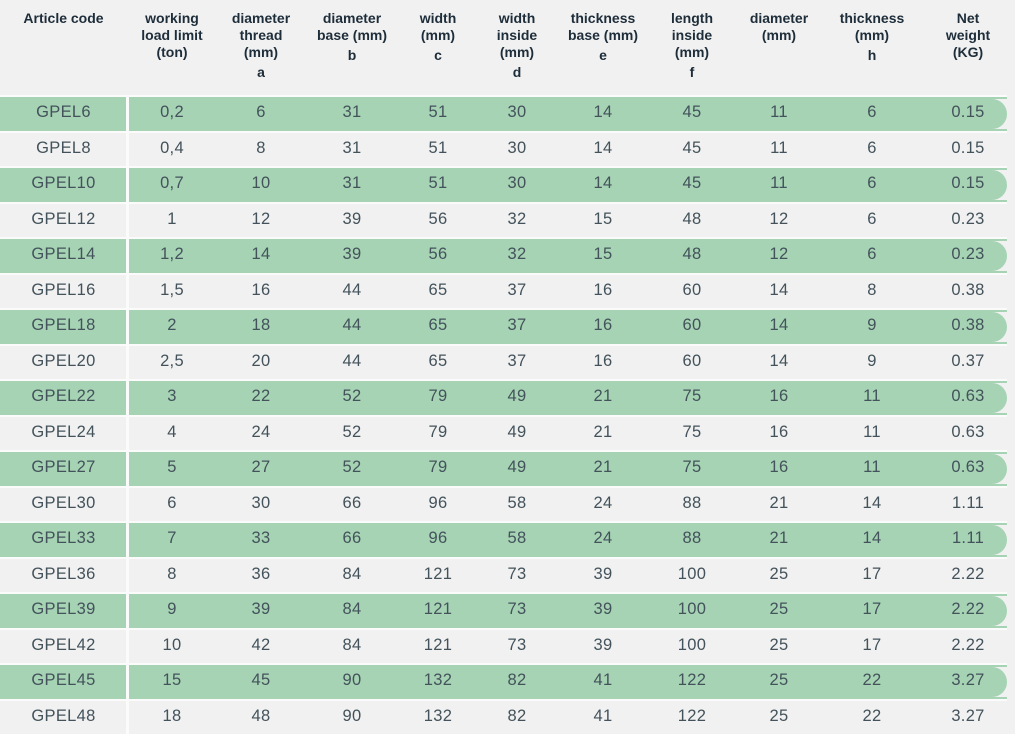  Describe the element at coordinates (507, 468) in the screenshot. I see `row-cells: GPEL27 5 27 52 79 49 21 75 16 11 0.63` at that location.